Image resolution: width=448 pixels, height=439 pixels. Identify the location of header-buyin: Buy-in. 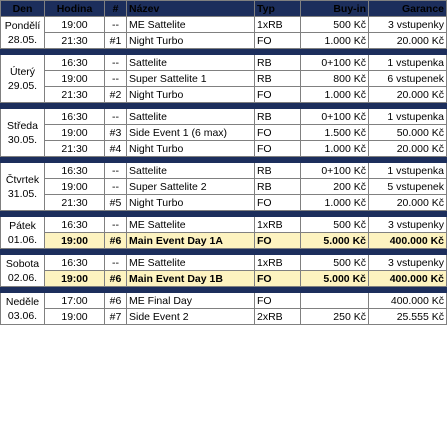
(334, 8).